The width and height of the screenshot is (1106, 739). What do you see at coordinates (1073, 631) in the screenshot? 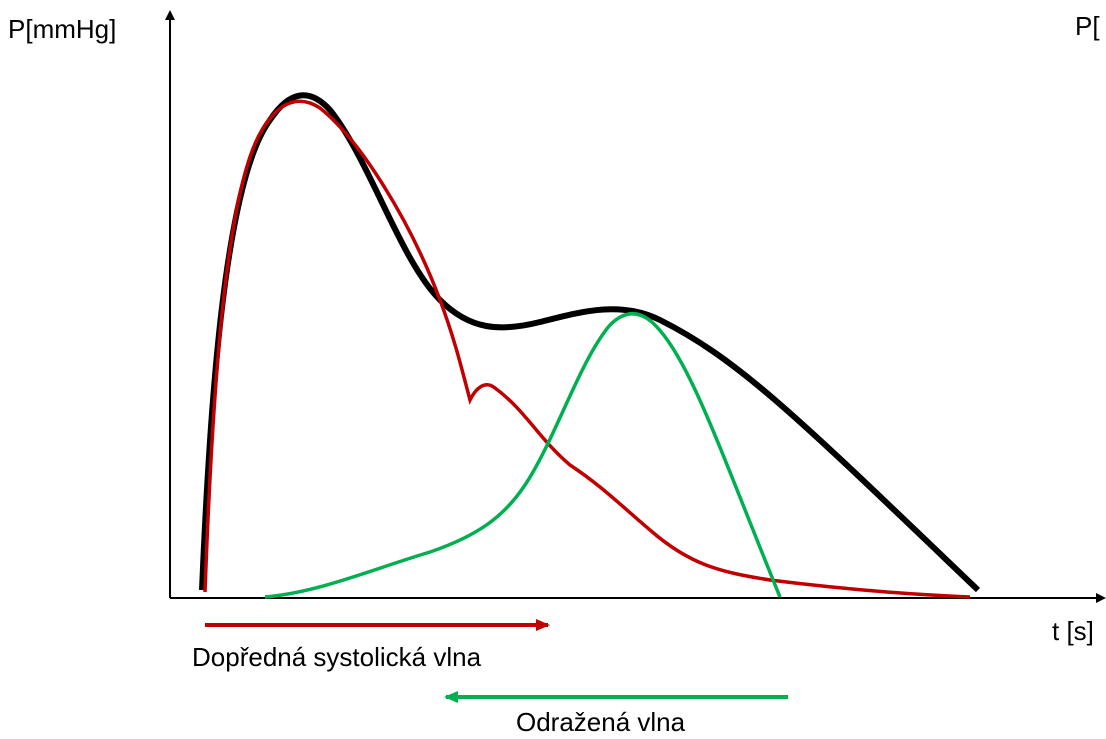
I see `x-axis-label: t [s]` at bounding box center [1073, 631].